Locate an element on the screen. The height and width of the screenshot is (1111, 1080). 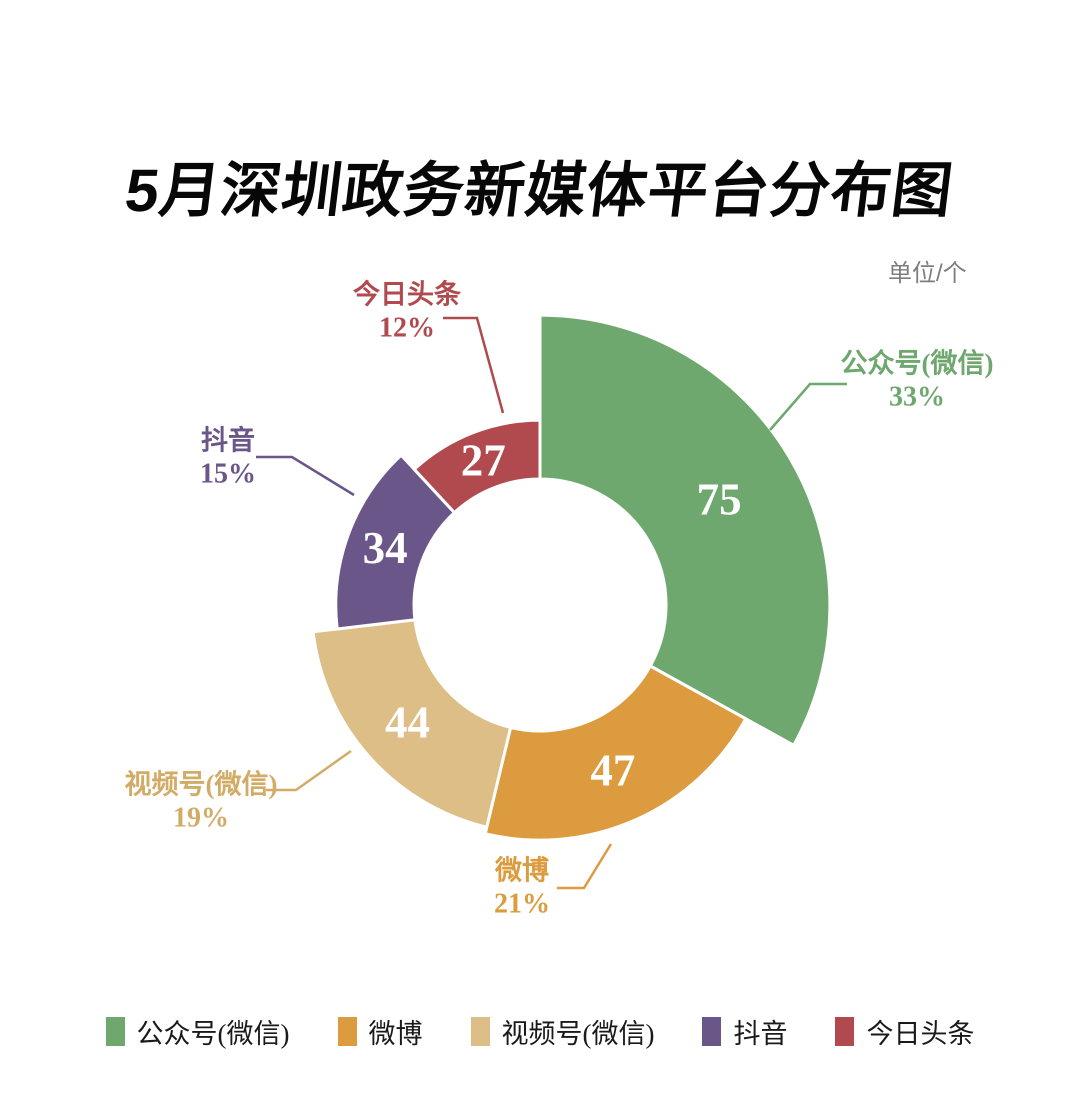
chart-legend: 公众号(微信) 微博 视频号(微信) 抖音 今日头条 is located at coordinates (540, 1031).